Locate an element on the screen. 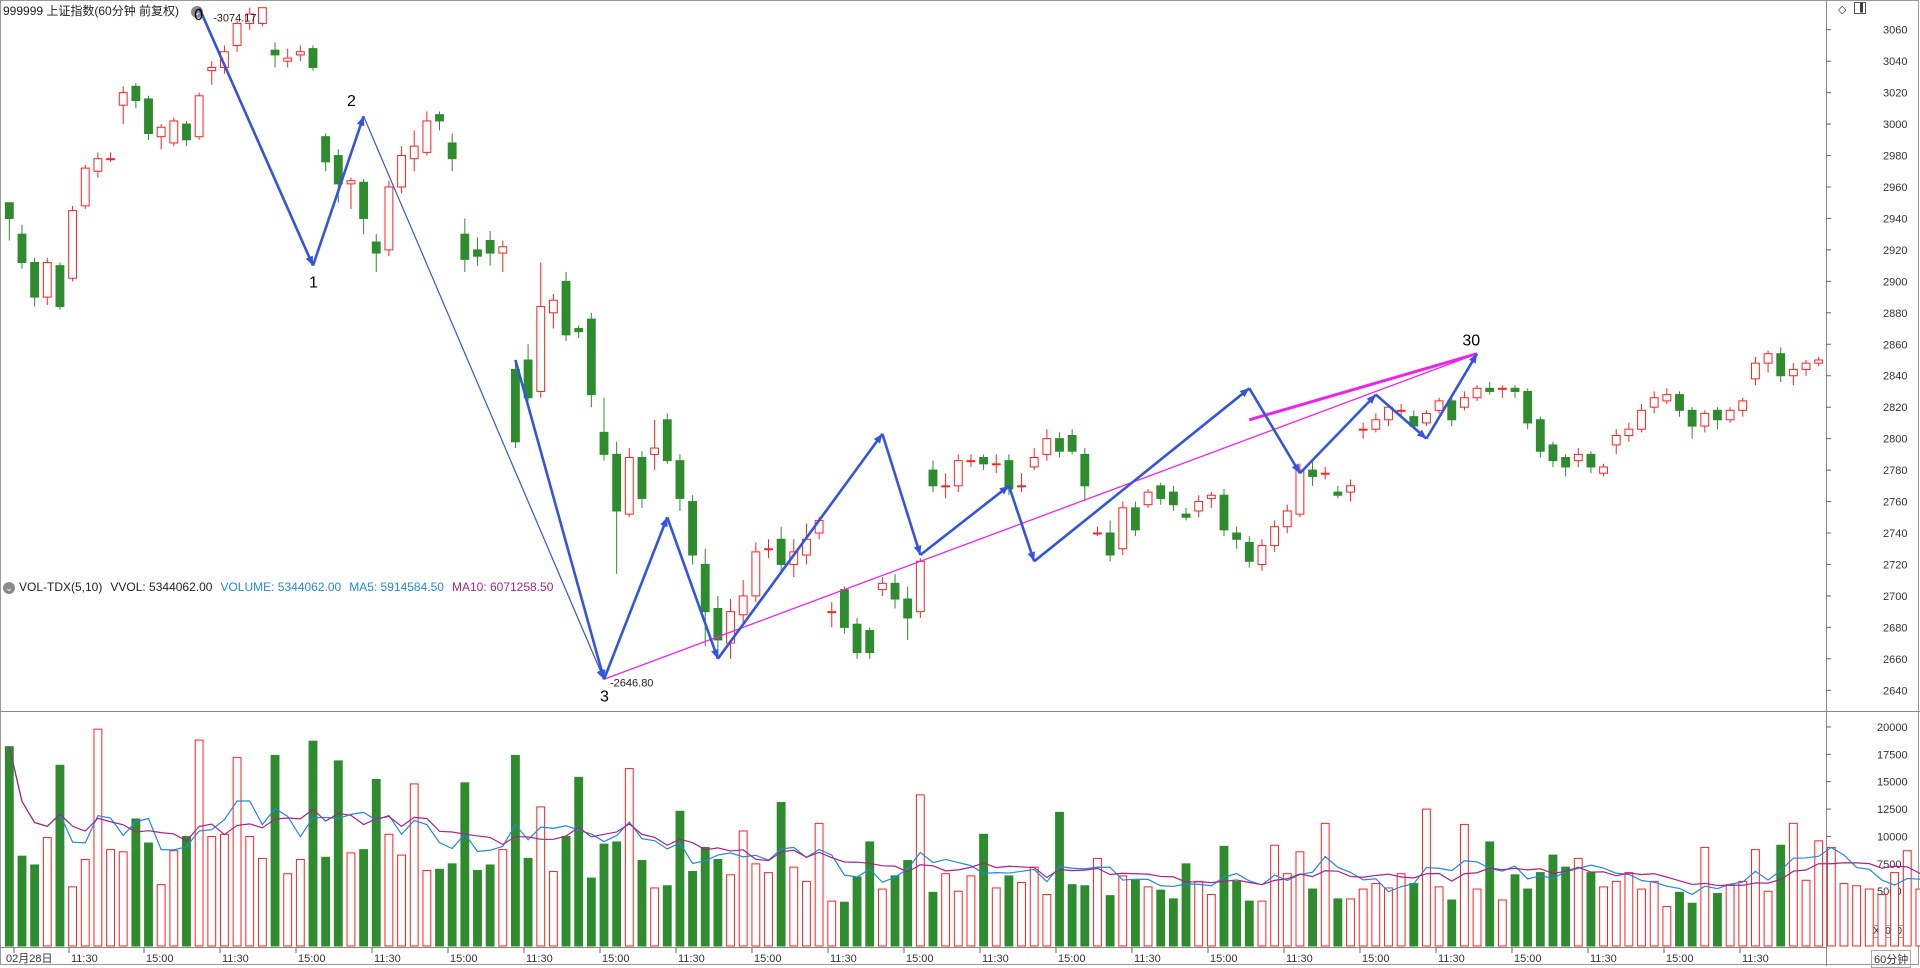 The image size is (1920, 968). vol-tick-label: 12500 is located at coordinates (1892, 810).